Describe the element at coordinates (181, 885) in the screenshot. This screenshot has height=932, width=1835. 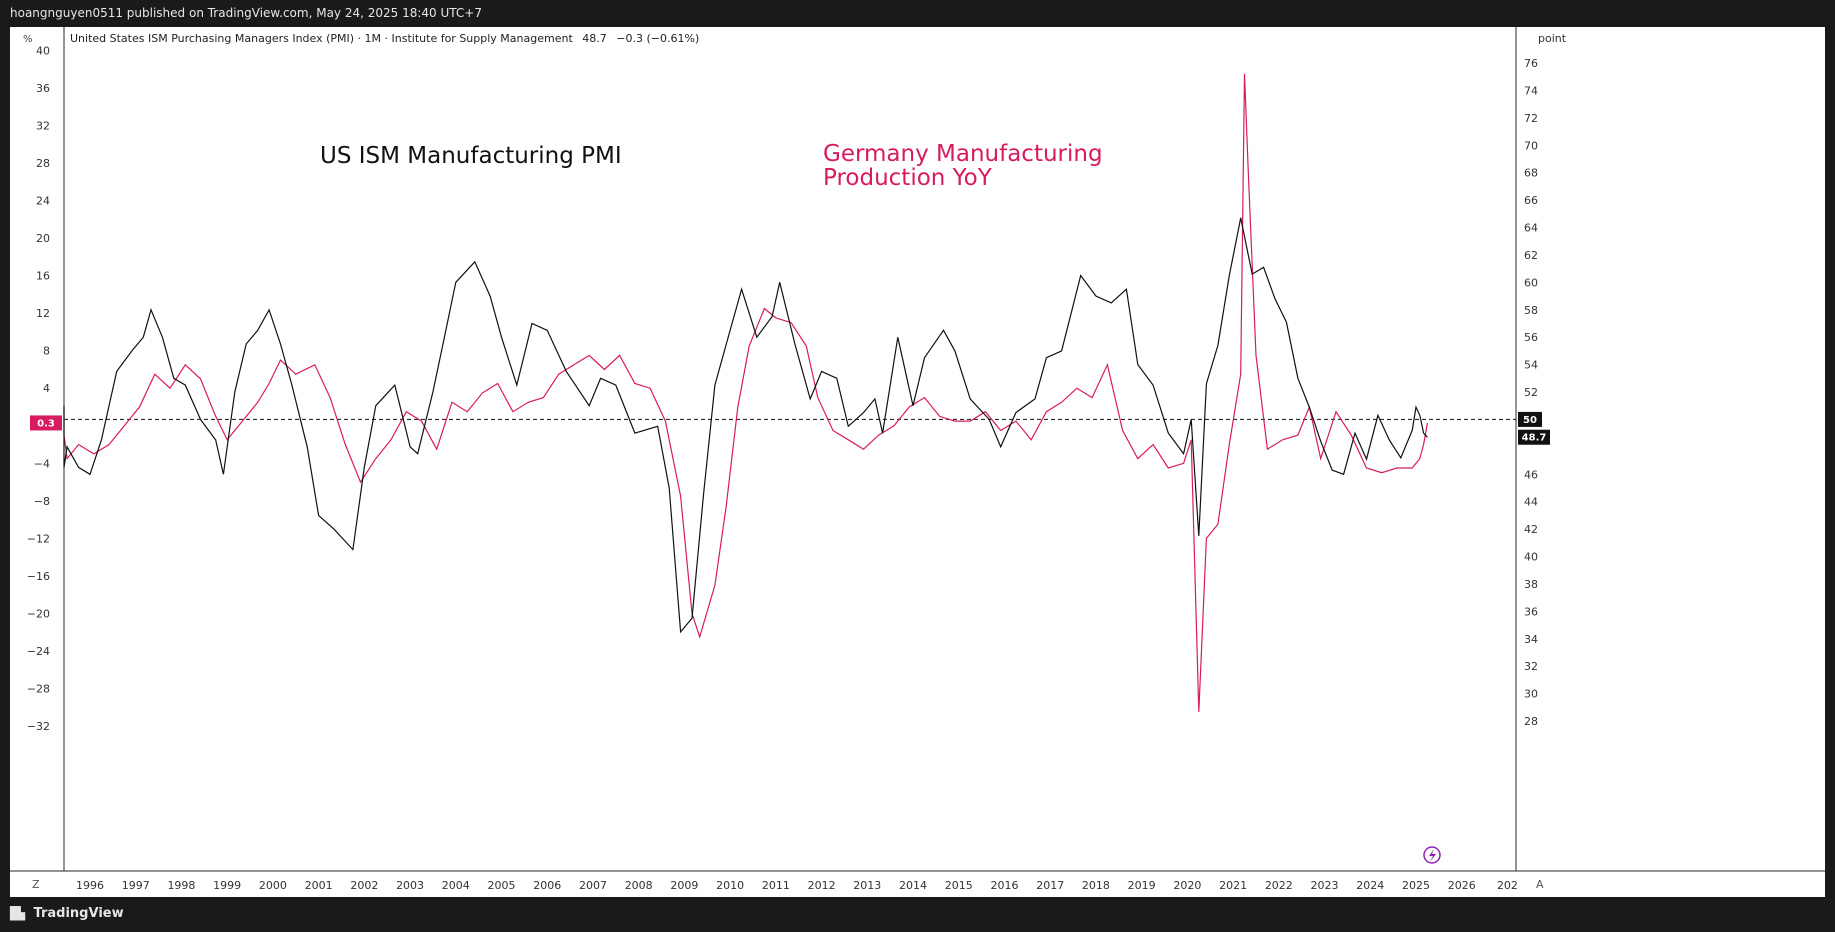
I see `time-axis-tick-label: 1998` at that location.